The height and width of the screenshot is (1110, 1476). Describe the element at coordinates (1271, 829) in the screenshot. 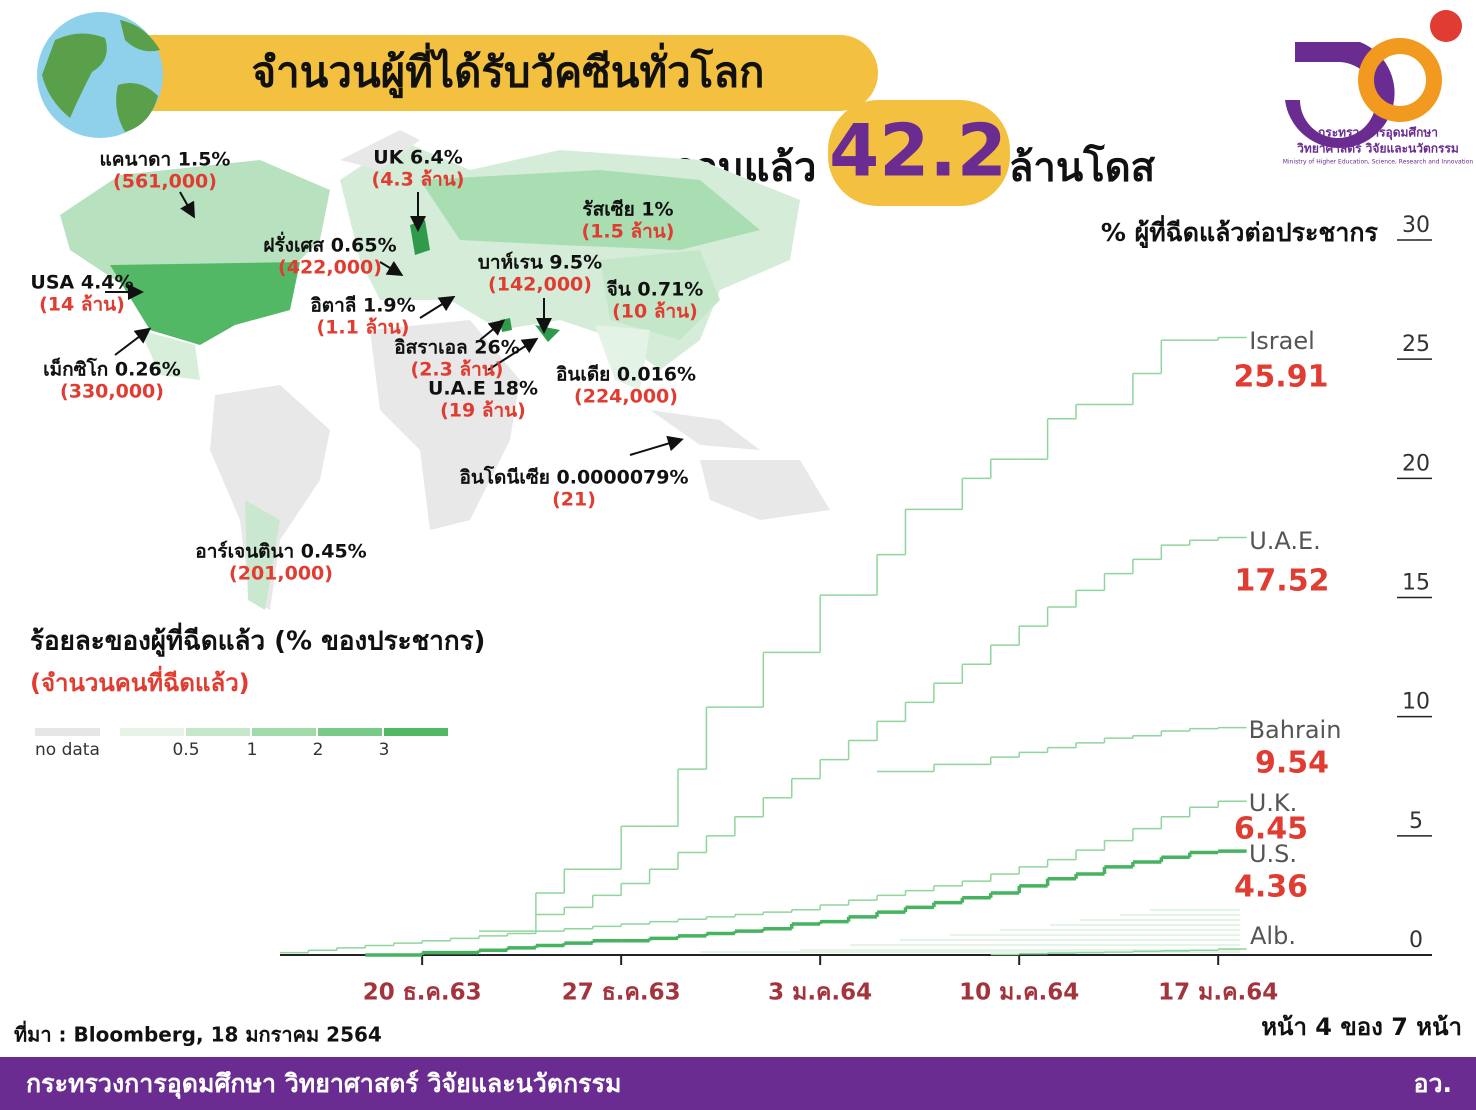

I see `series-value-label: 6.45` at that location.